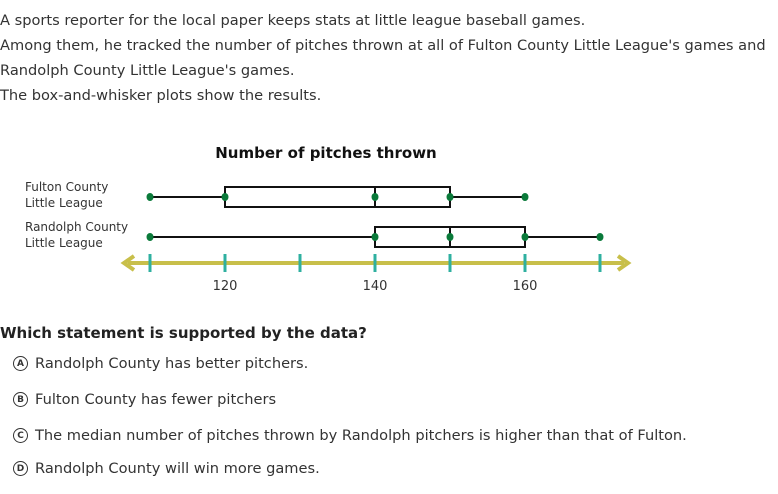 The image size is (778, 494). Describe the element at coordinates (177, 468) in the screenshot. I see `option-text: Randolph County will win more games.` at that location.